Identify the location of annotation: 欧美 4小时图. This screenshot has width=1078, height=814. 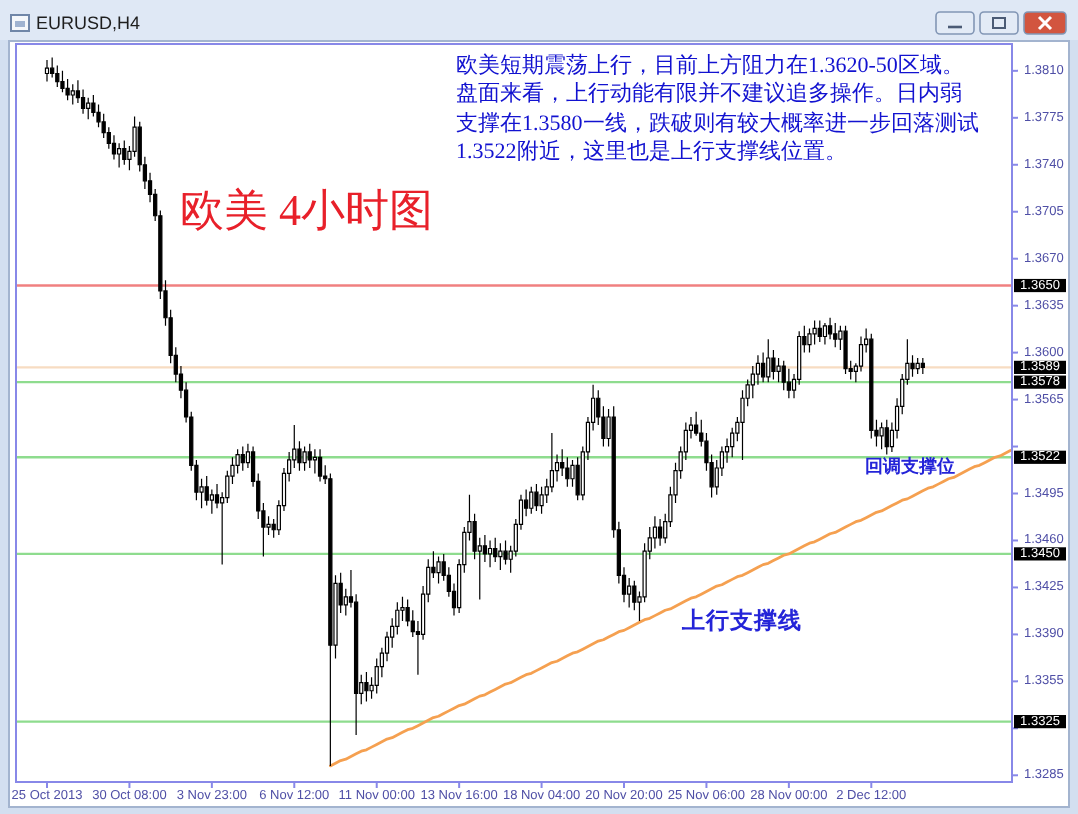
(306, 210).